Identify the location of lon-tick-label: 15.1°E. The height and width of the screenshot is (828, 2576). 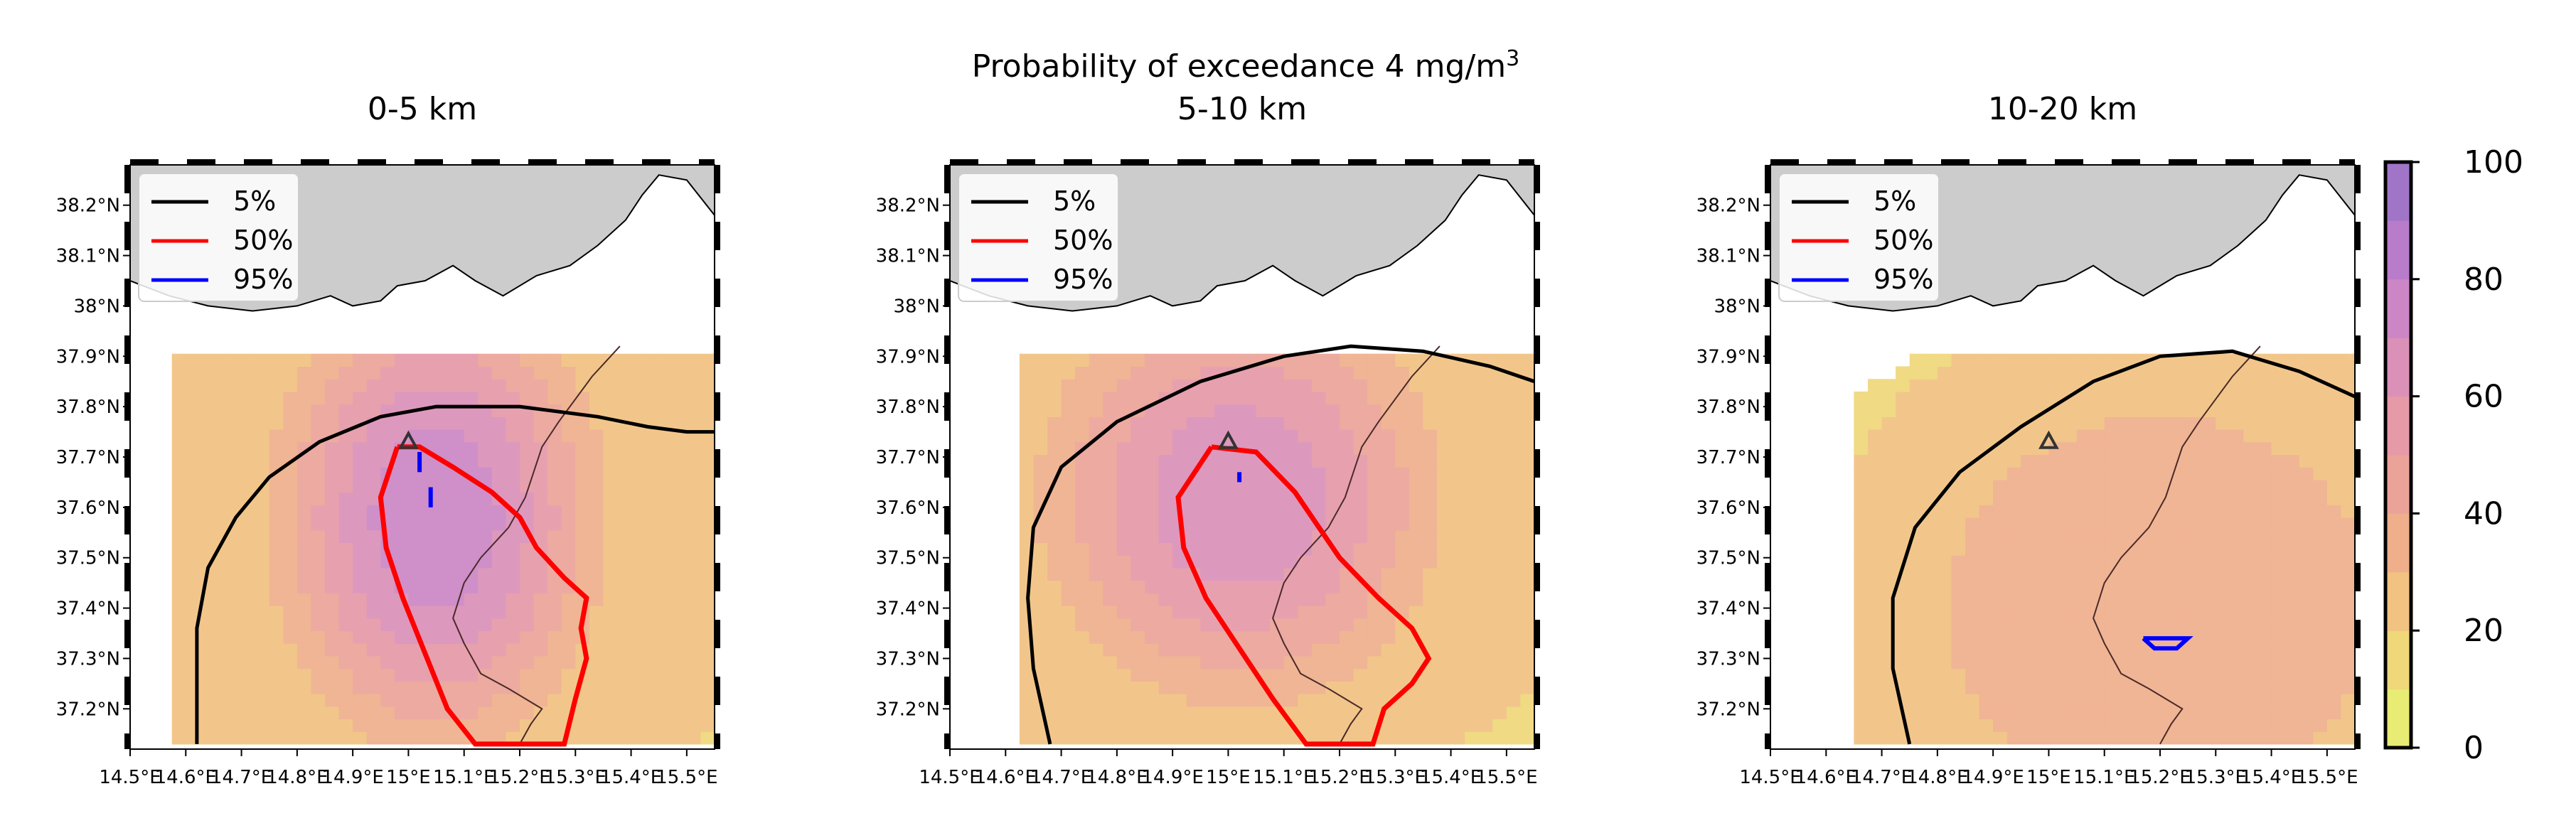
(2104, 777).